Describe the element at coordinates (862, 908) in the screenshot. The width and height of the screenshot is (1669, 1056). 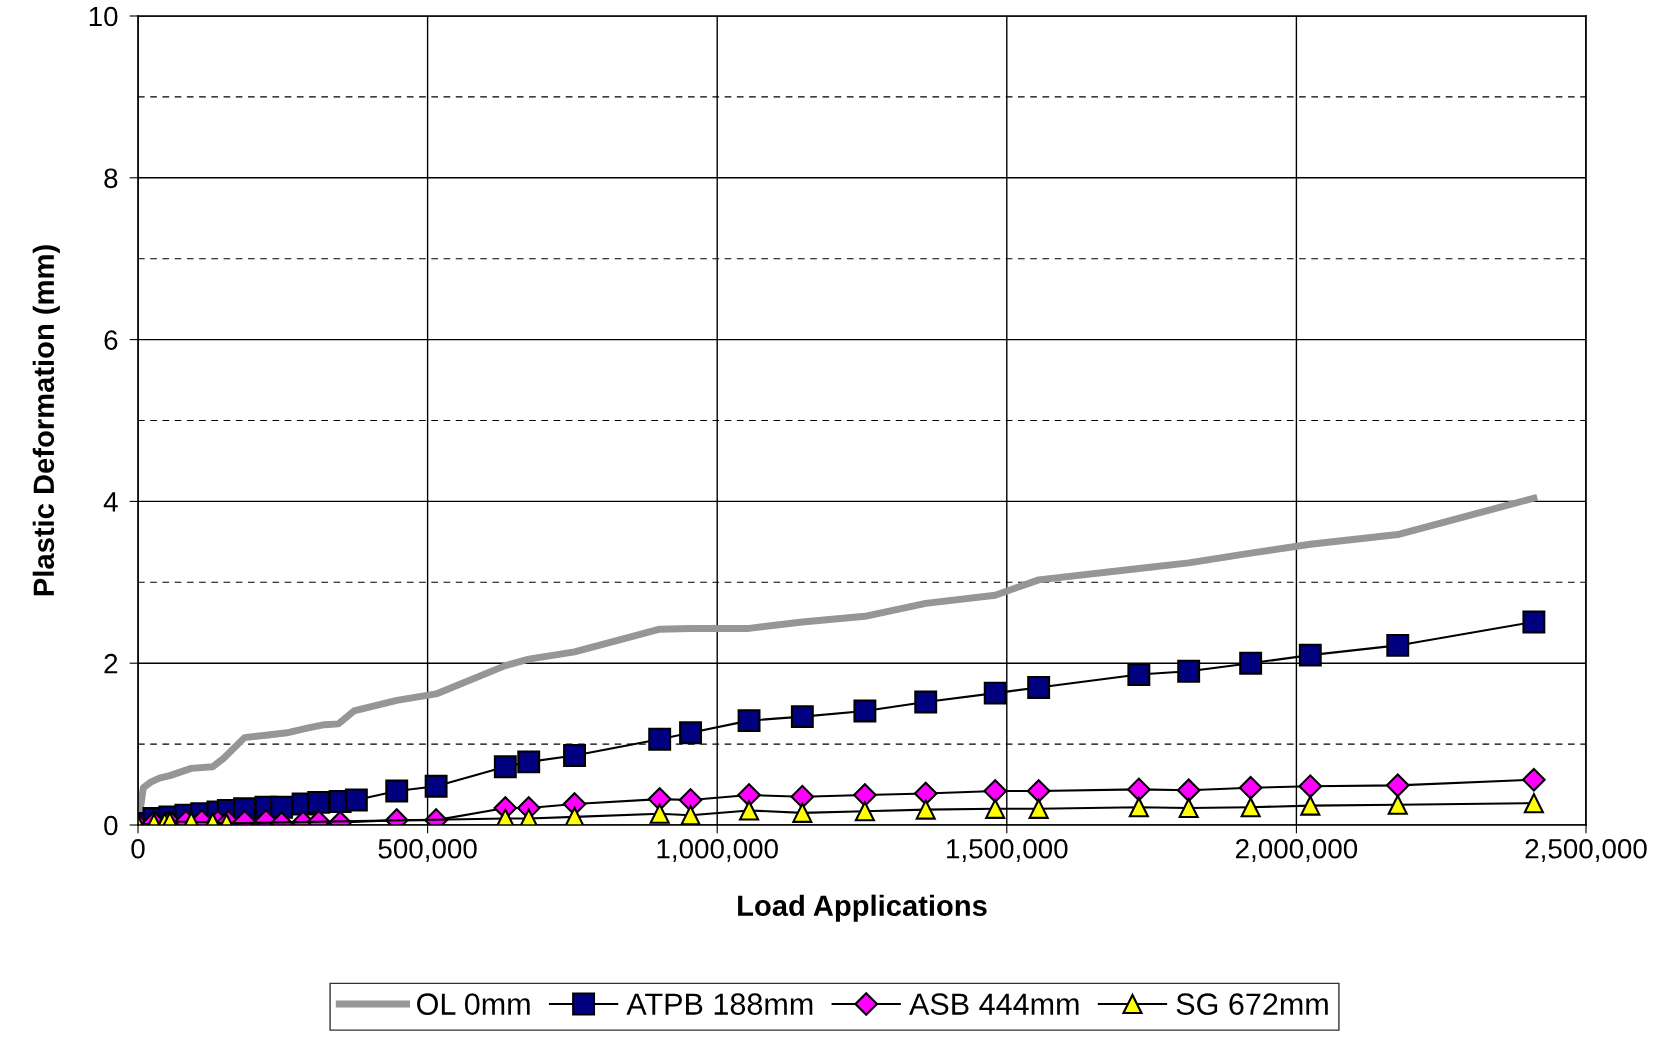
I see `x-axis-title: Load Applications` at that location.